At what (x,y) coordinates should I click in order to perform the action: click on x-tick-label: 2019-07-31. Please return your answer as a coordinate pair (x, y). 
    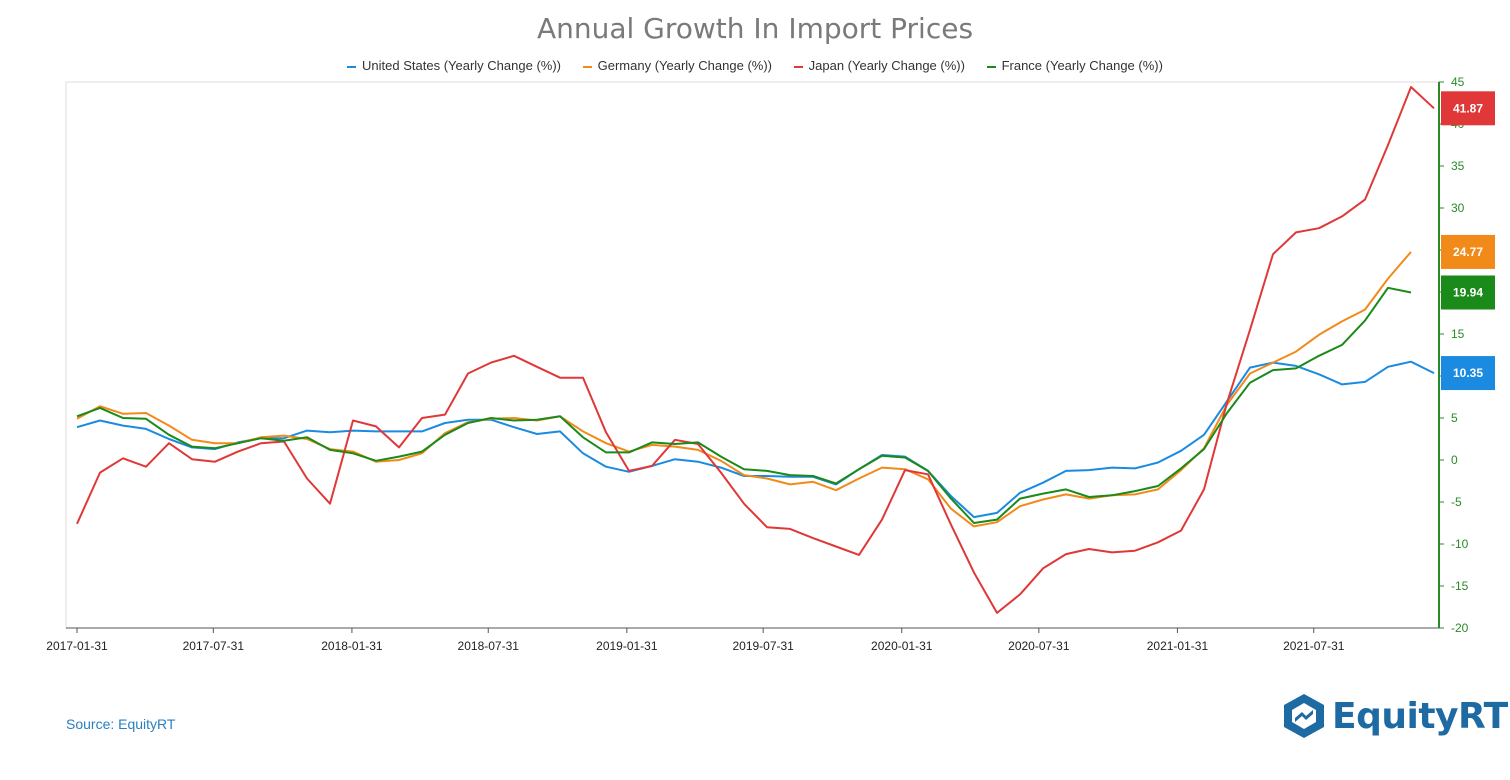
    Looking at the image, I should click on (763, 646).